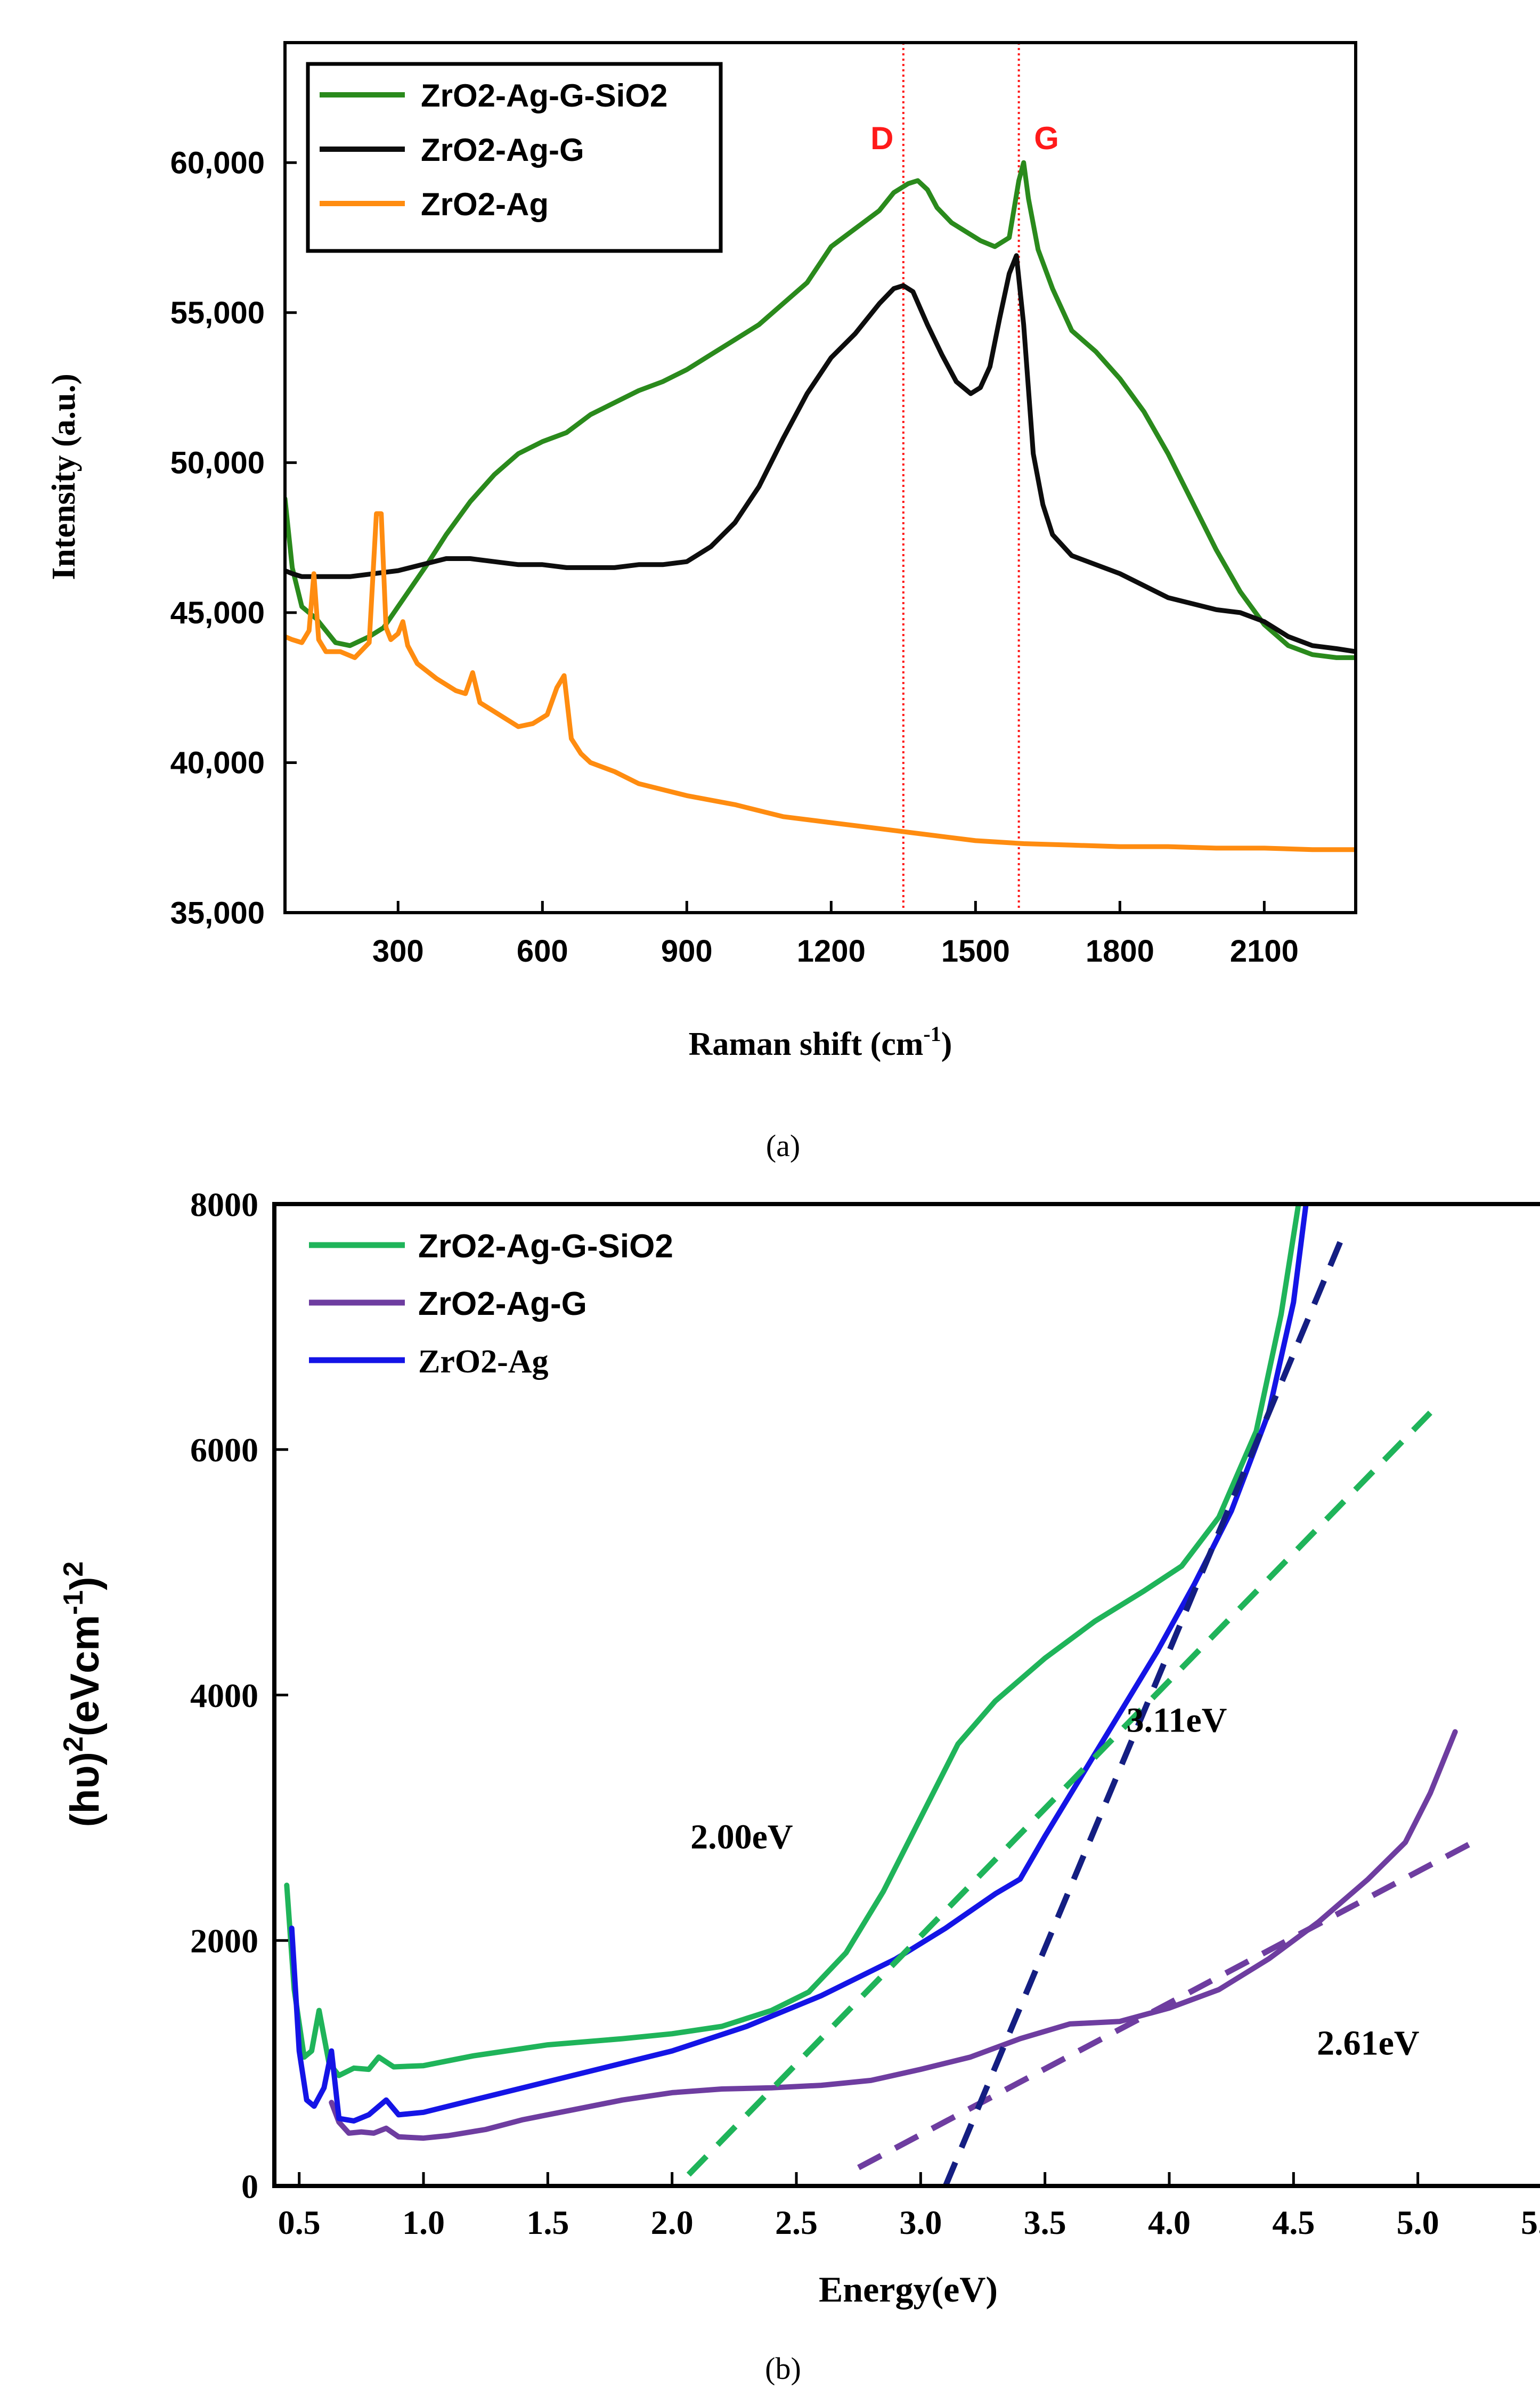 The width and height of the screenshot is (1540, 2398). Describe the element at coordinates (1293, 2222) in the screenshot. I see `b-xtick-label-4-5: 4.5` at that location.